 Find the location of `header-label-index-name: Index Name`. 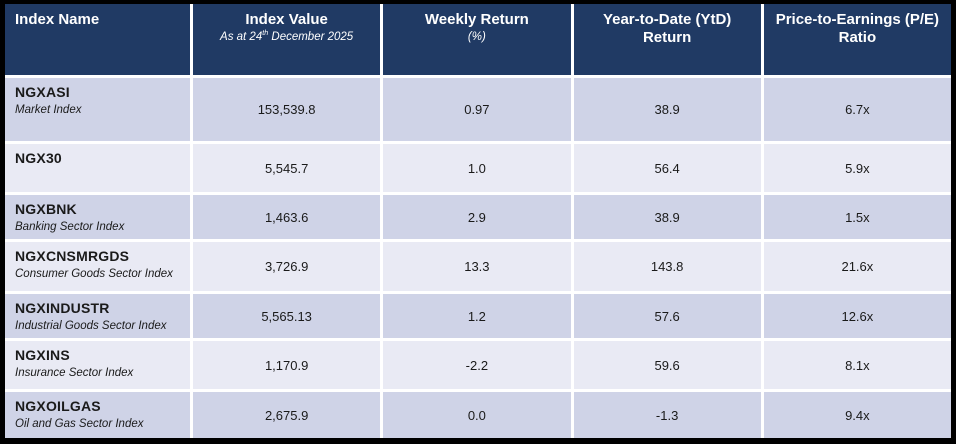

header-label-index-name: Index Name is located at coordinates (57, 19).